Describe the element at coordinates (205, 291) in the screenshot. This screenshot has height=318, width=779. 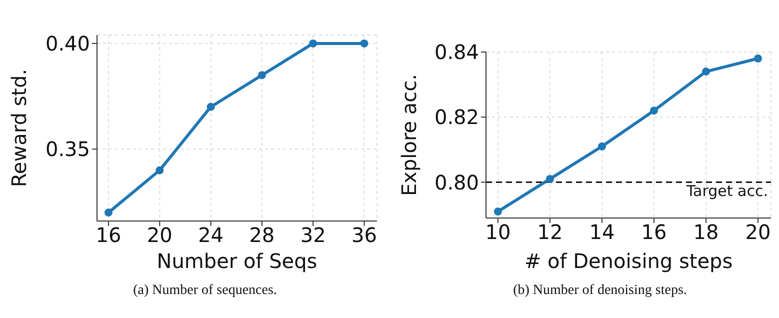
I see `text: (a) Number of sequences.` at that location.